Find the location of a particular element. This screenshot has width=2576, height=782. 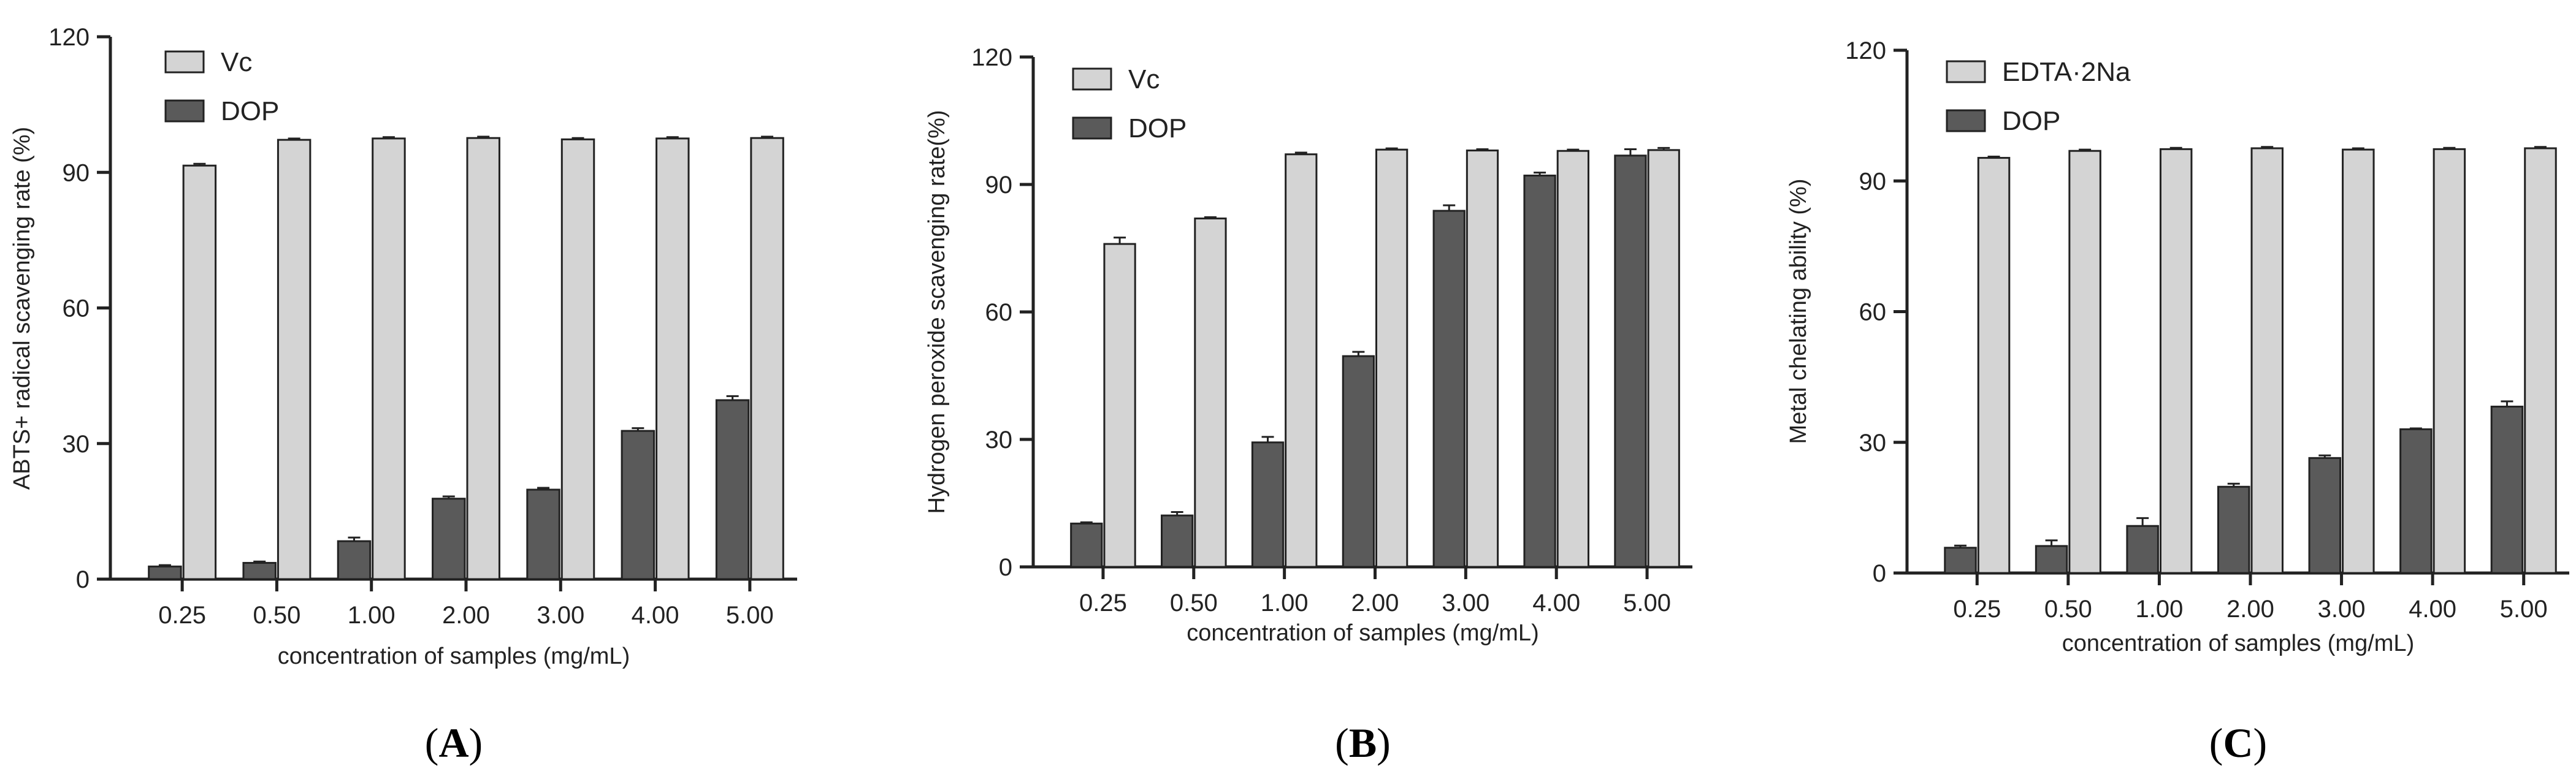

legend-label: EDTA·2Na is located at coordinates (2066, 72).